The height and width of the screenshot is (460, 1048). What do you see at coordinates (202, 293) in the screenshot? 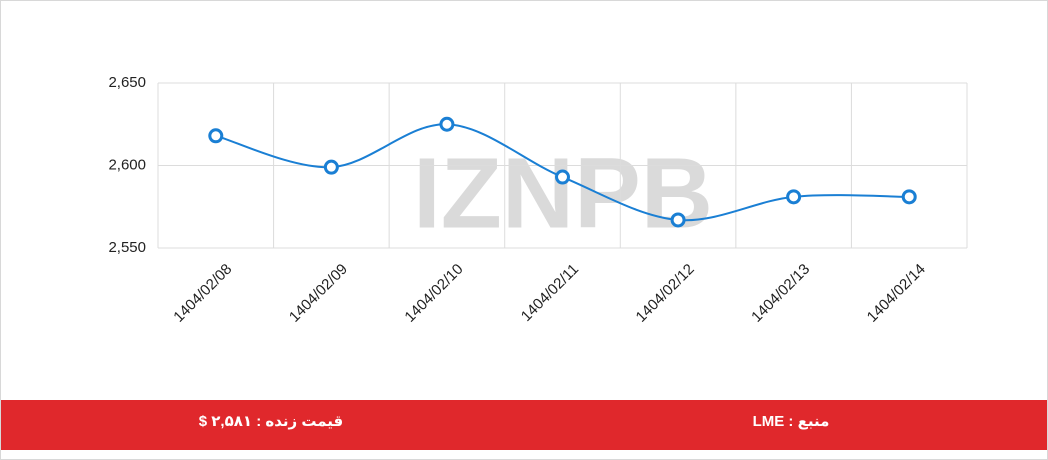
I see `x-tick-label: 1404/02/08` at bounding box center [202, 293].